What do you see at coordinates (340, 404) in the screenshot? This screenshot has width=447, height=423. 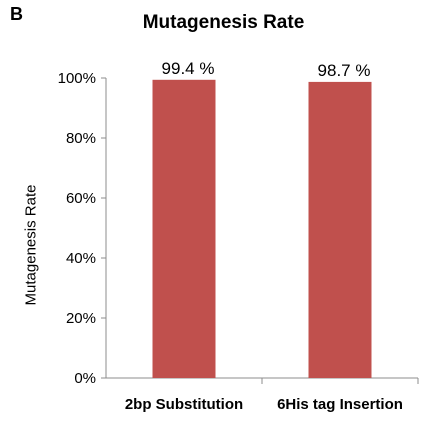 I see `x-tick-label: 6His tag Insertion` at bounding box center [340, 404].